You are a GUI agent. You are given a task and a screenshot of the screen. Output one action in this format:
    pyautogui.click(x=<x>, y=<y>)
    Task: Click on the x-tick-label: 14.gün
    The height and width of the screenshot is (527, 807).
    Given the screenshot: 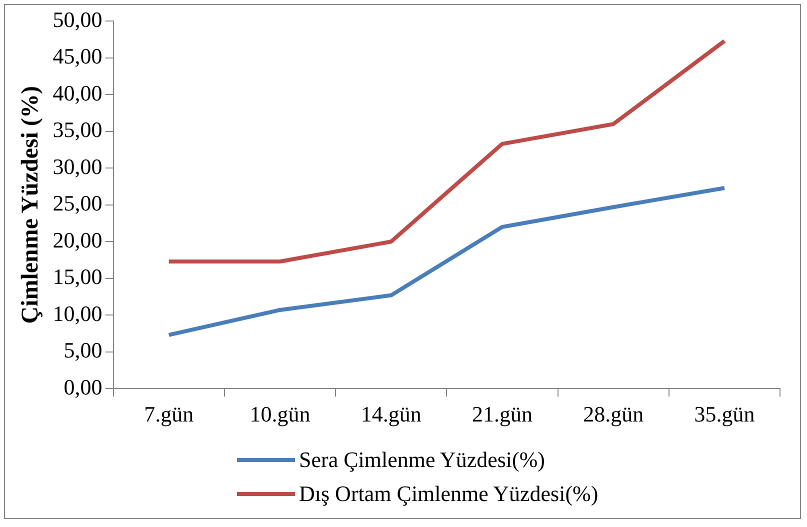 What is the action you would take?
    pyautogui.click(x=391, y=414)
    